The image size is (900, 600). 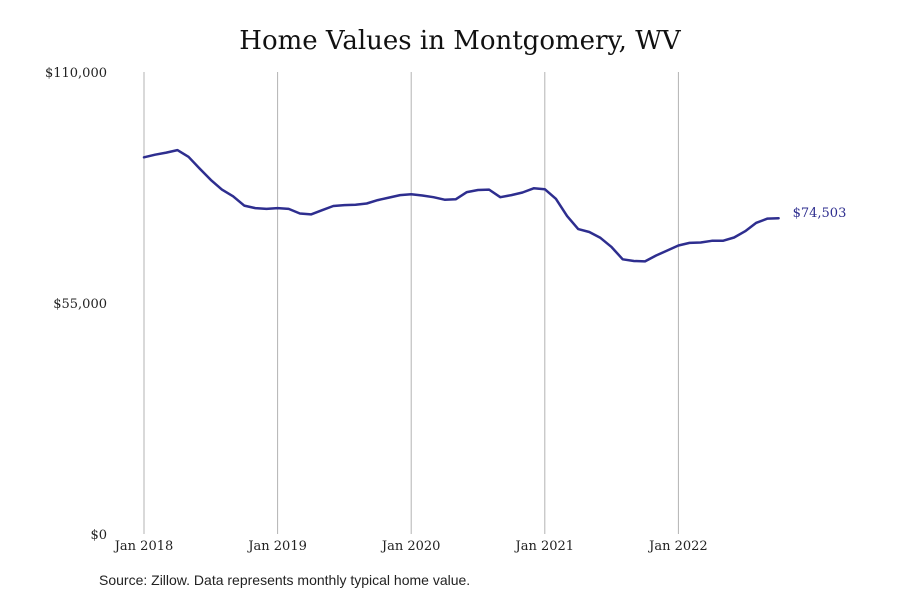 I want to click on x-tick-label: Jan 2018, so click(x=143, y=546).